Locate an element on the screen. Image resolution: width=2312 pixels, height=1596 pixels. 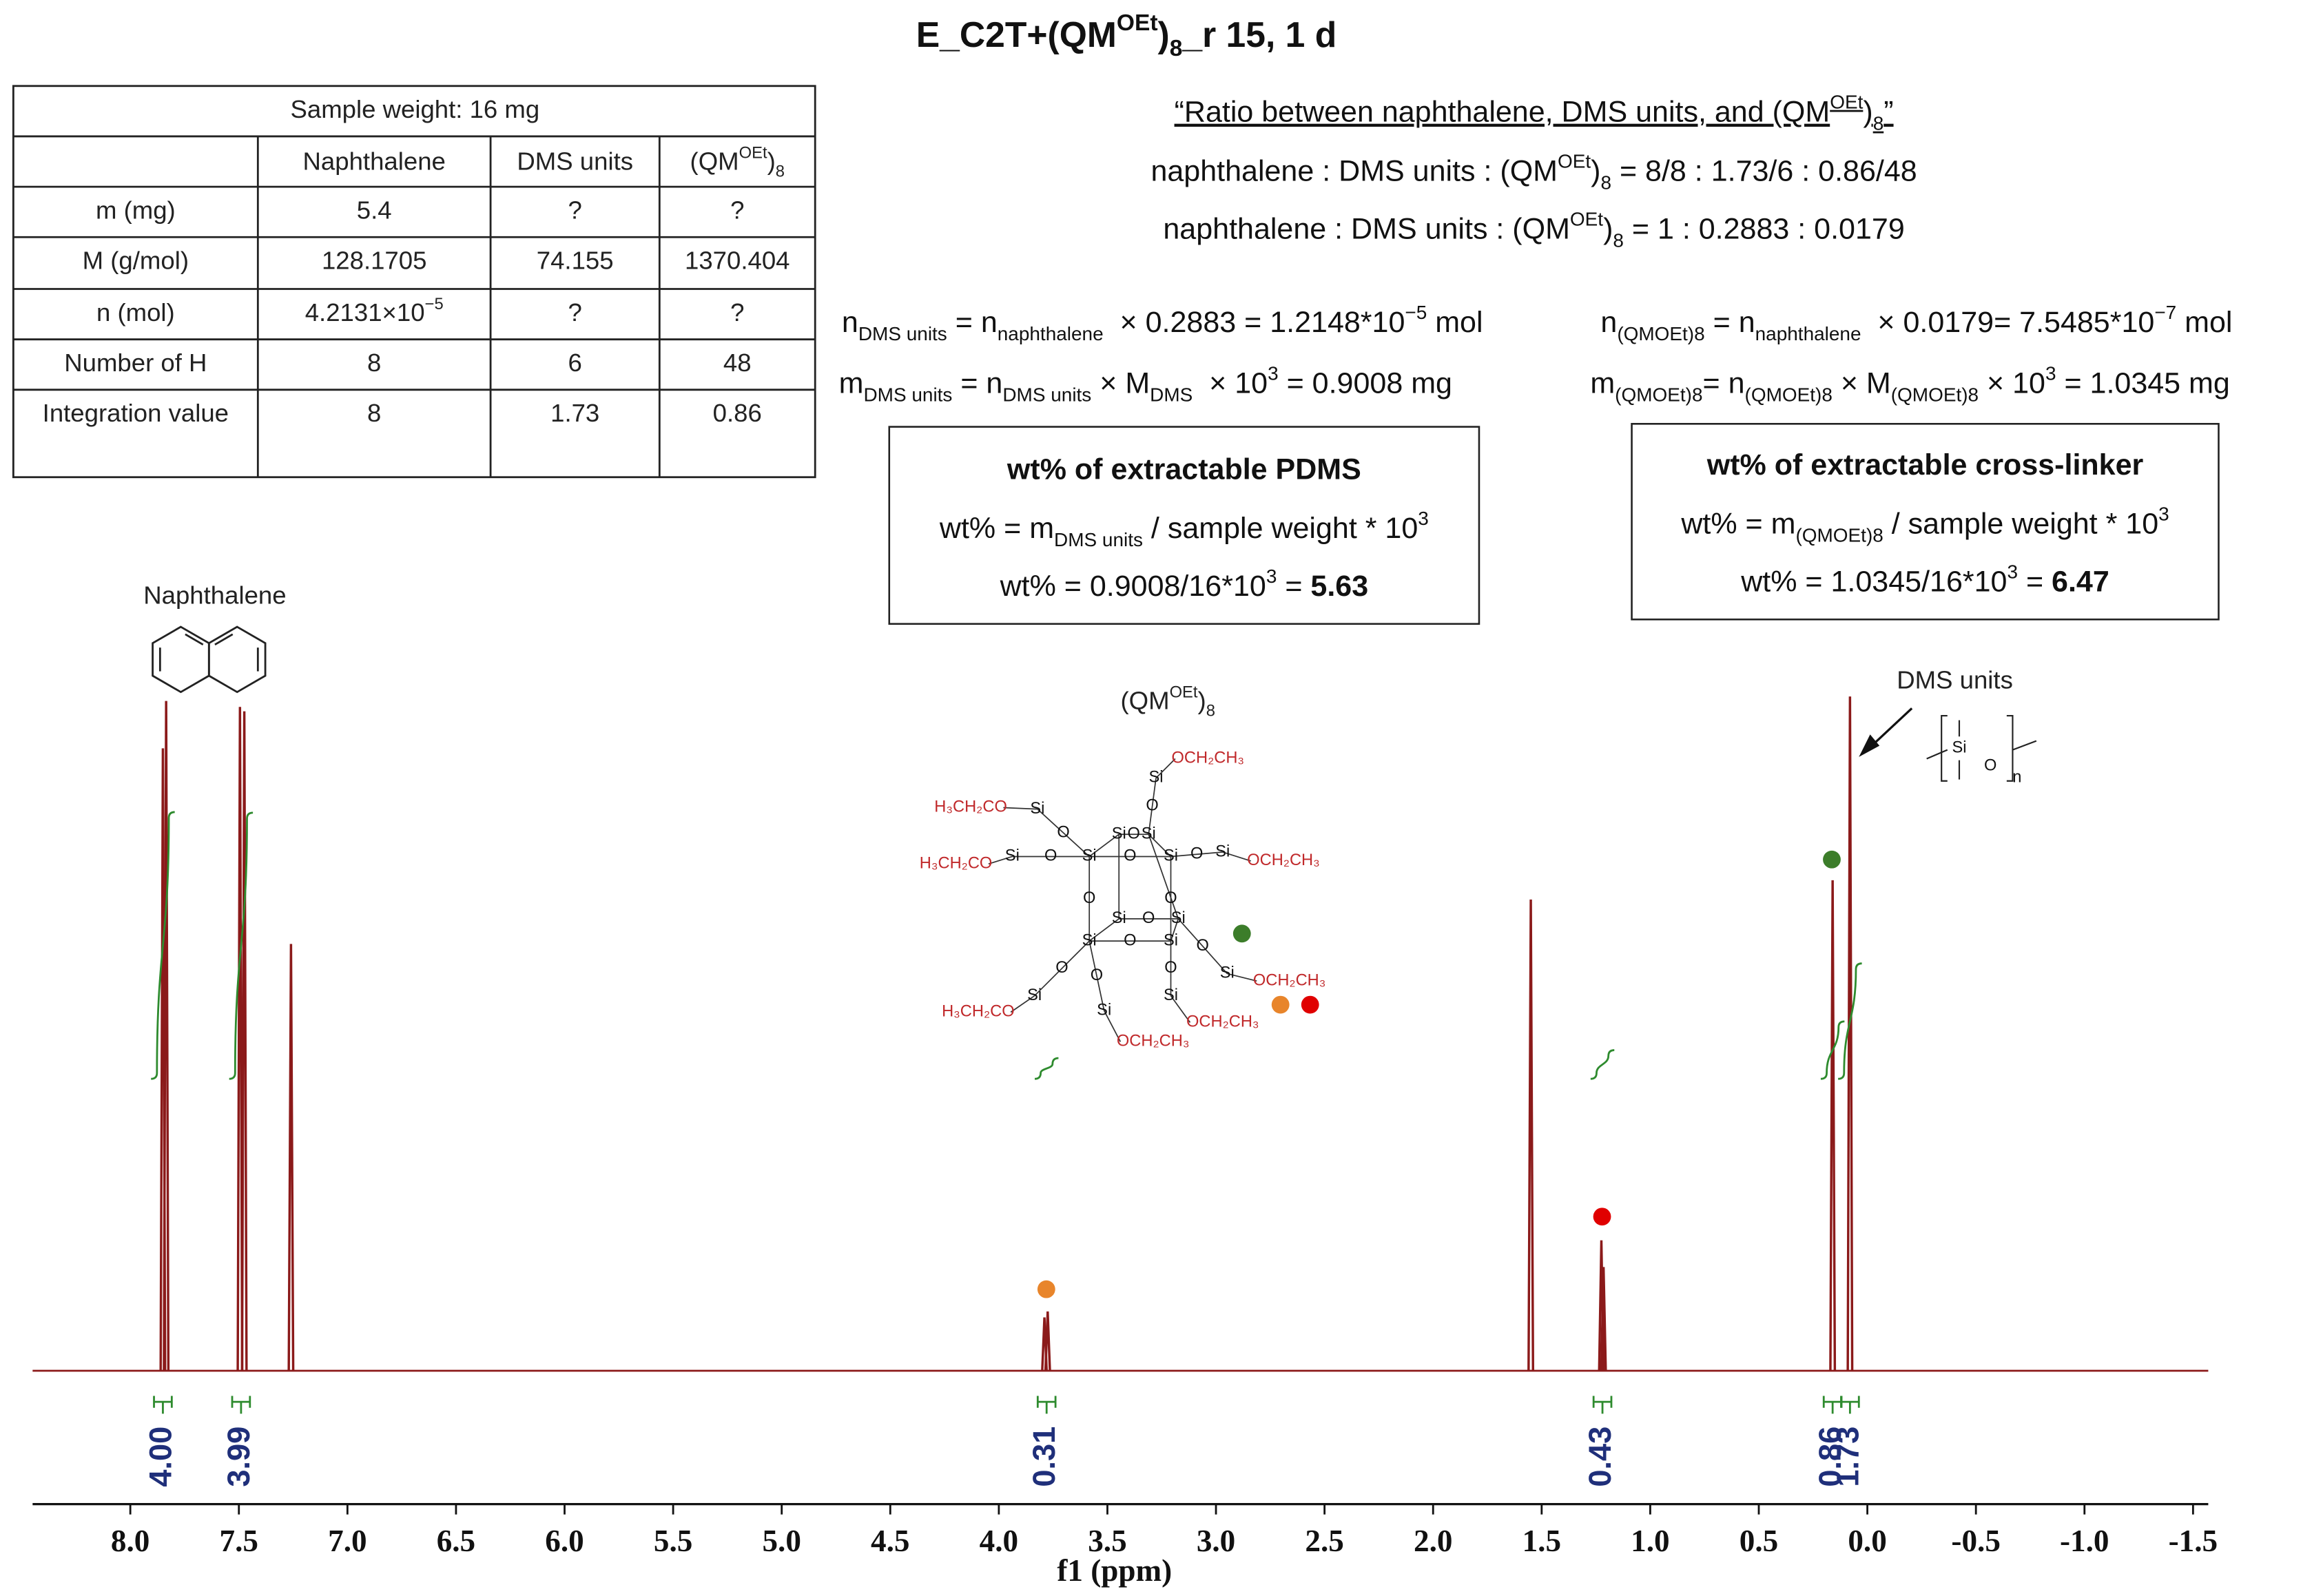
substituent: OCH₂CH₃ is located at coordinates (1153, 1041).